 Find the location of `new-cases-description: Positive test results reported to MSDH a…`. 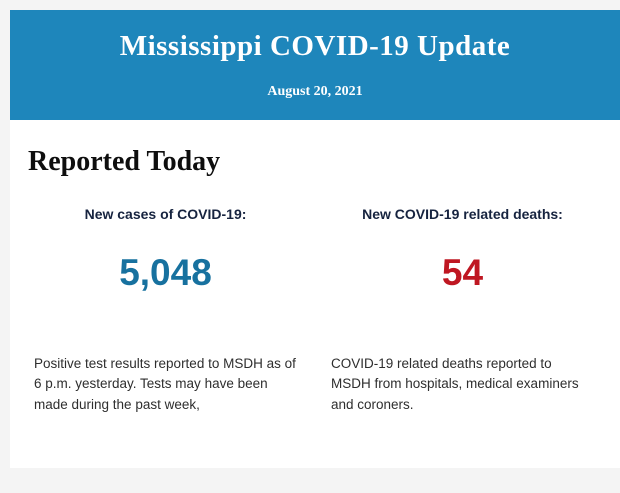

new-cases-description: Positive test results reported to MSDH a… is located at coordinates (165, 384).